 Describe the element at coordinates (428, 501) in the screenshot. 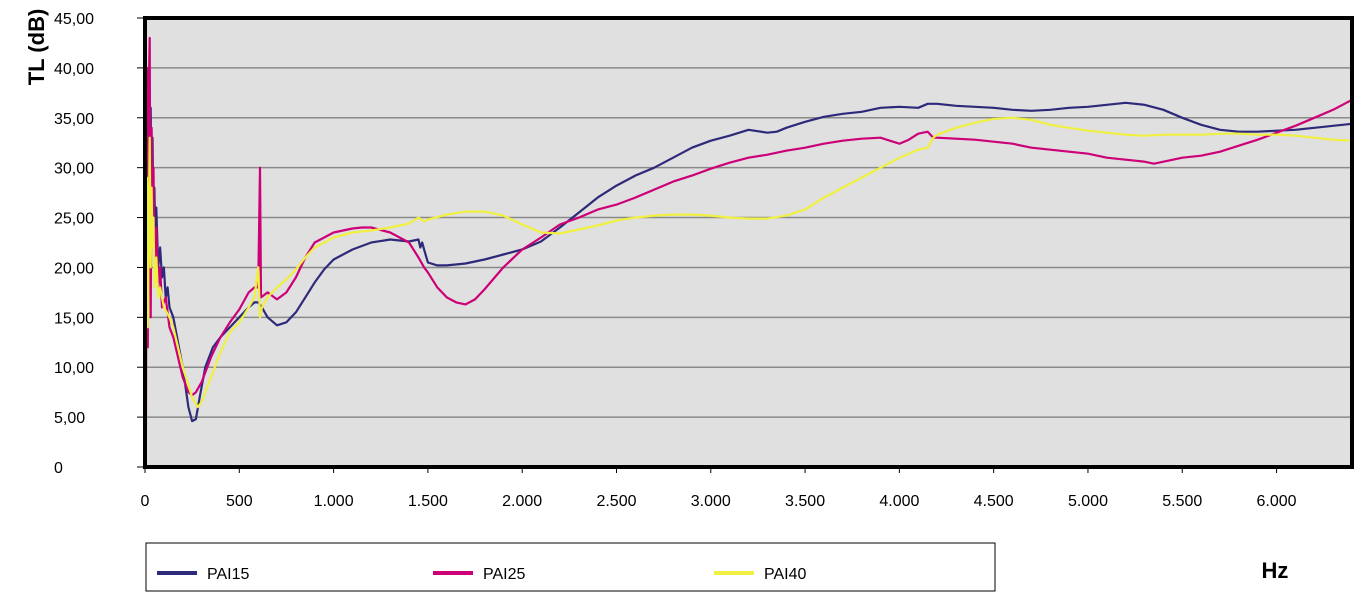

I see `x-tick-label: 1.500` at that location.